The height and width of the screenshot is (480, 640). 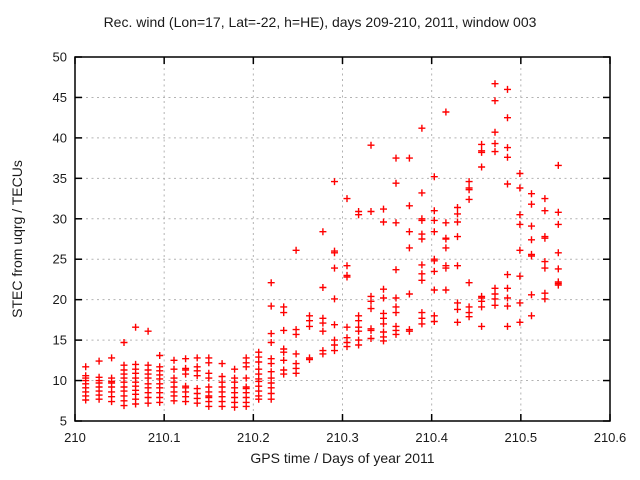 I want to click on y-tick-label: 35, so click(x=60, y=178).